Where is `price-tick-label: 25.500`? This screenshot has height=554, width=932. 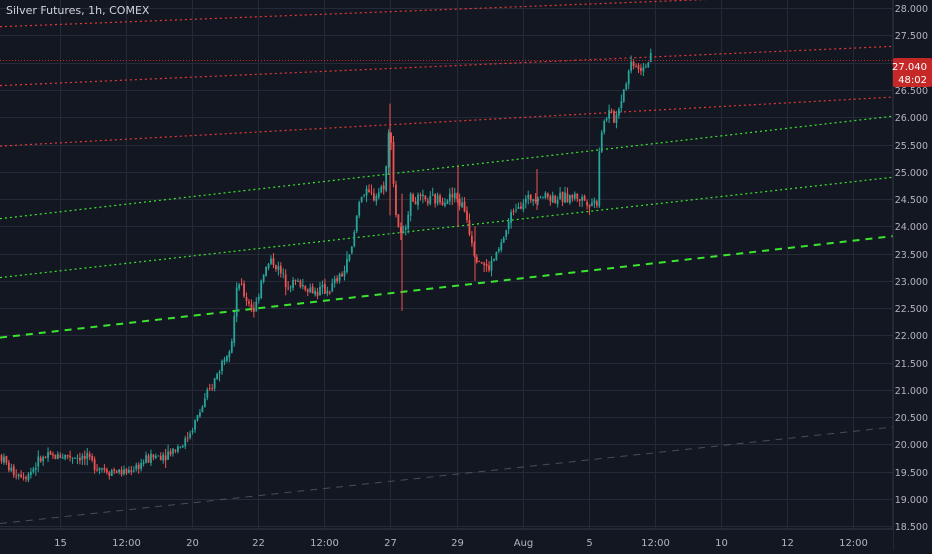
price-tick-label: 25.500 is located at coordinates (911, 146).